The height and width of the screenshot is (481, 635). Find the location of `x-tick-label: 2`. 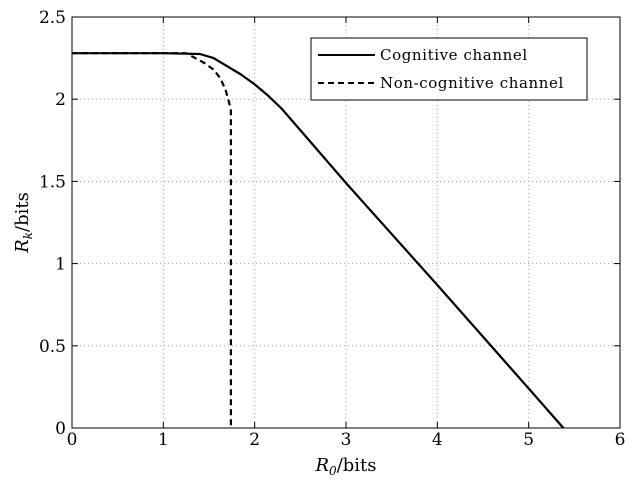

x-tick-label: 2 is located at coordinates (254, 440).